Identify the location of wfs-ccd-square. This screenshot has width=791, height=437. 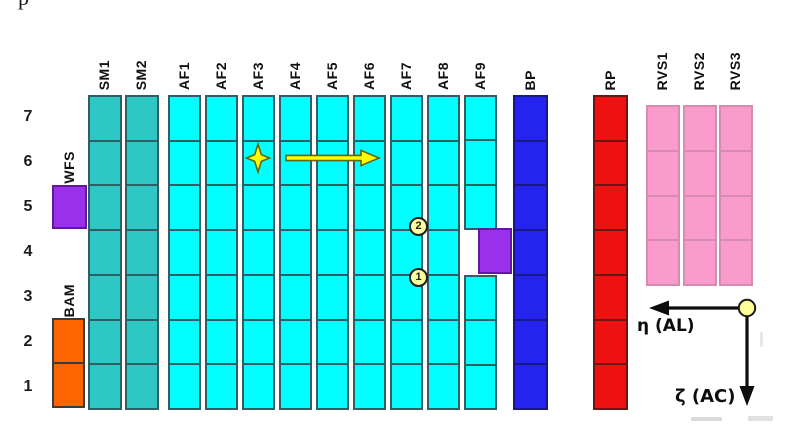
(69, 207).